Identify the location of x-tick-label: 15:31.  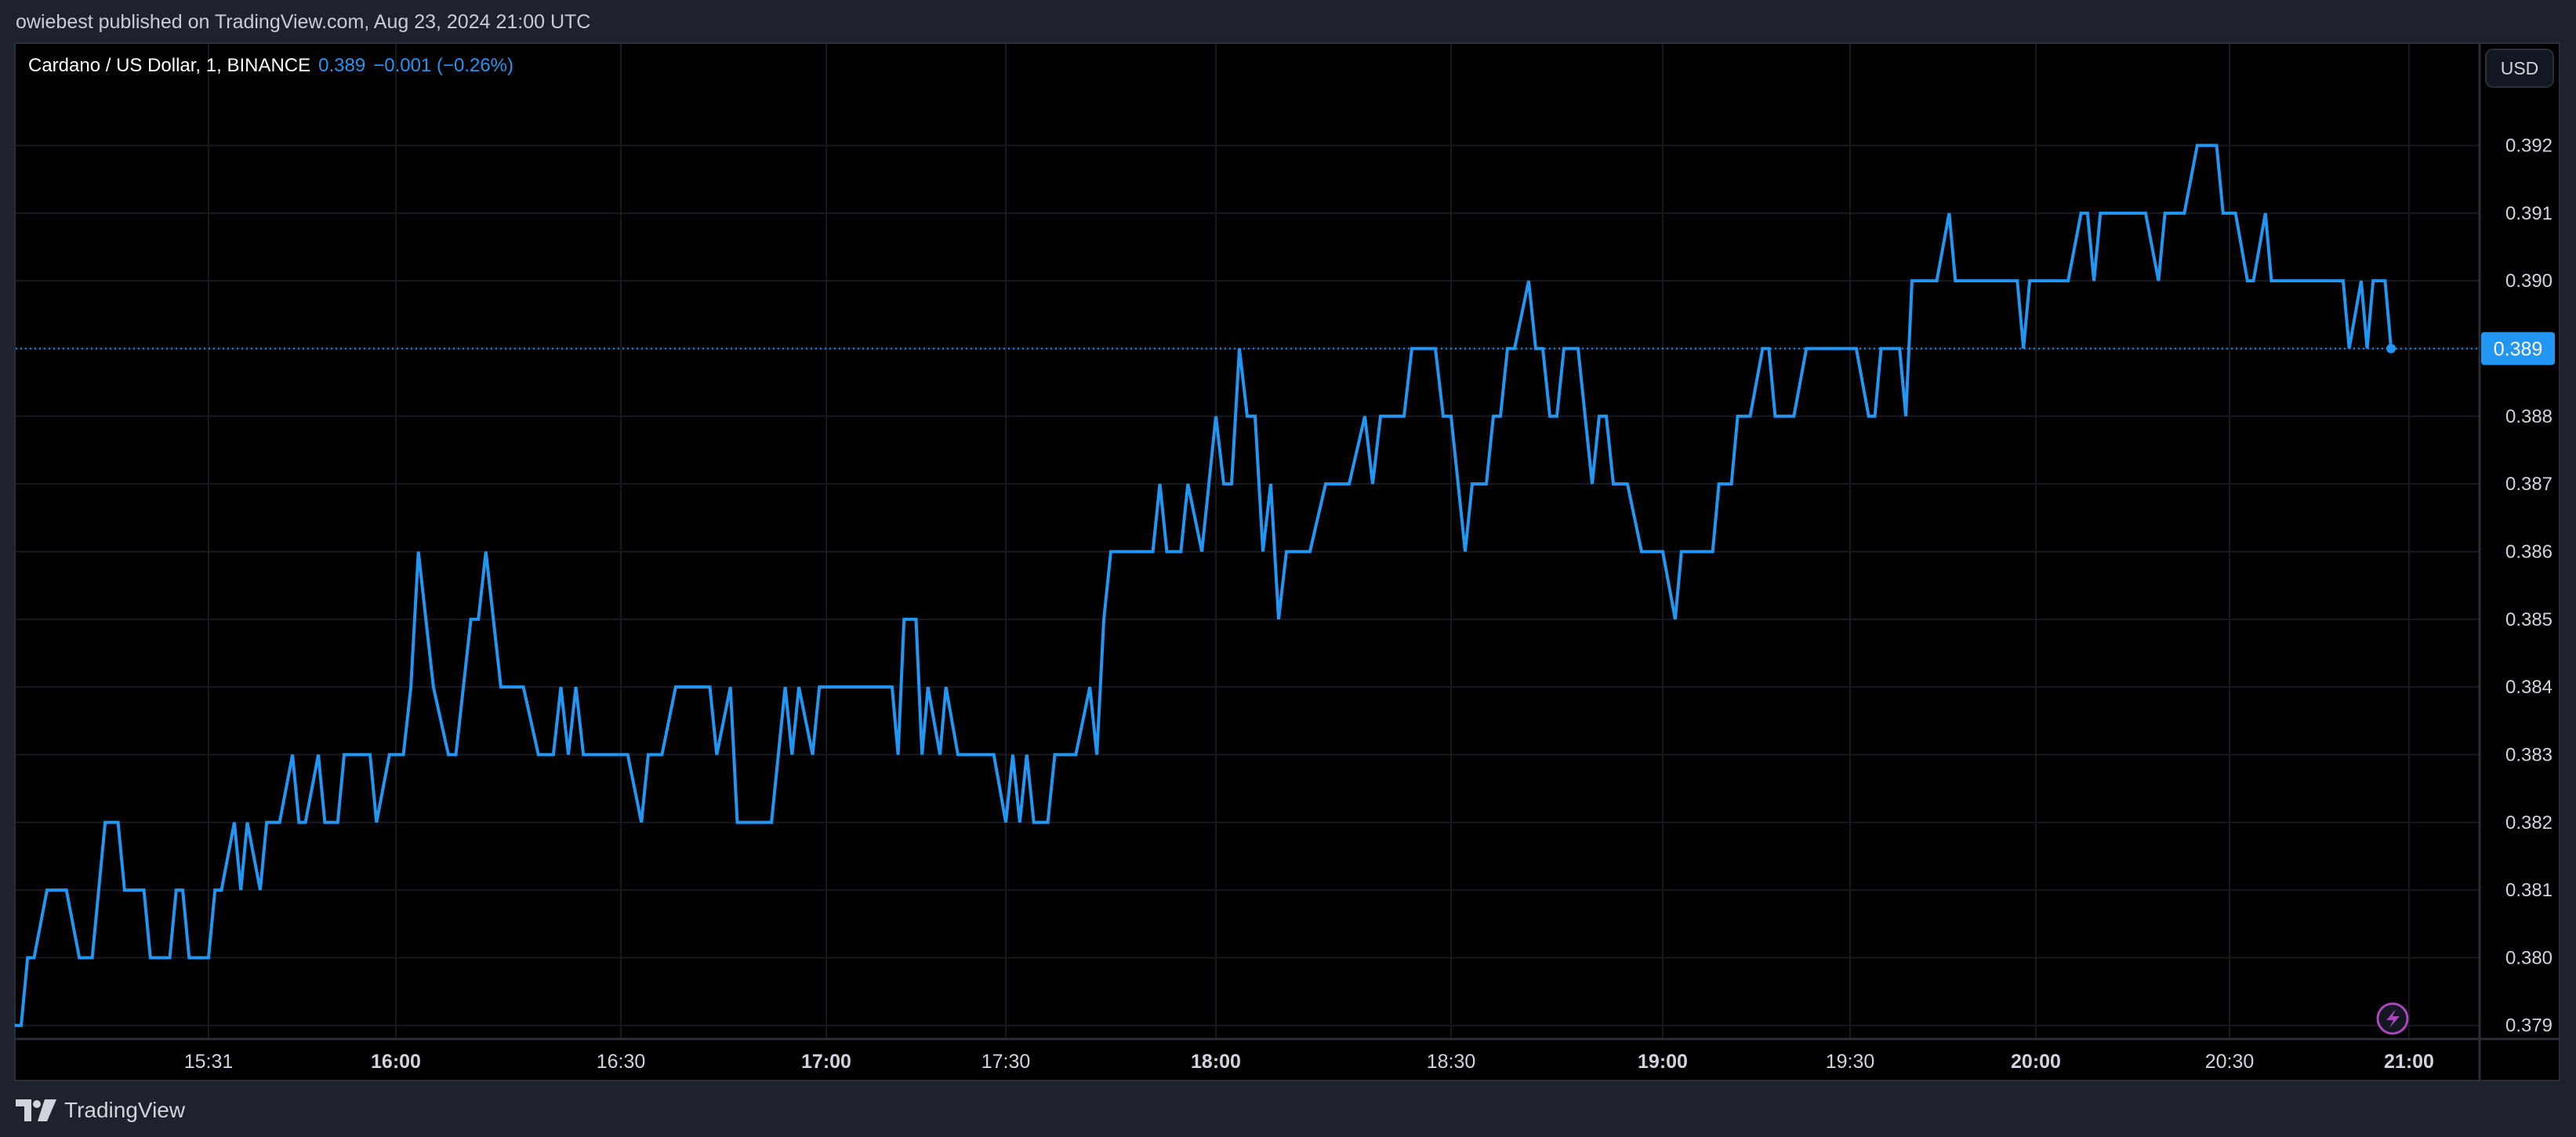
(209, 1062).